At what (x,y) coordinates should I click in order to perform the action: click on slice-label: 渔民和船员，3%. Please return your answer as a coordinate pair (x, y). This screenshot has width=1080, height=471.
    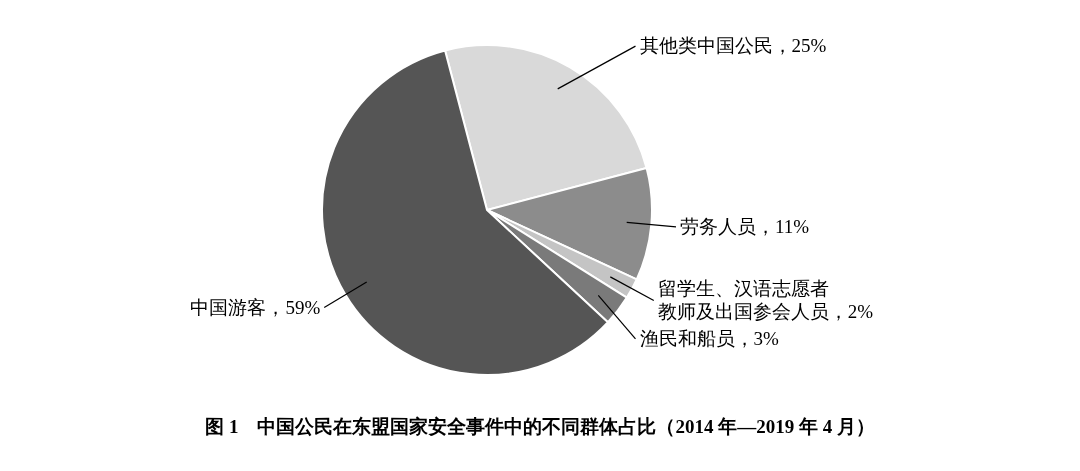
    Looking at the image, I should click on (709, 338).